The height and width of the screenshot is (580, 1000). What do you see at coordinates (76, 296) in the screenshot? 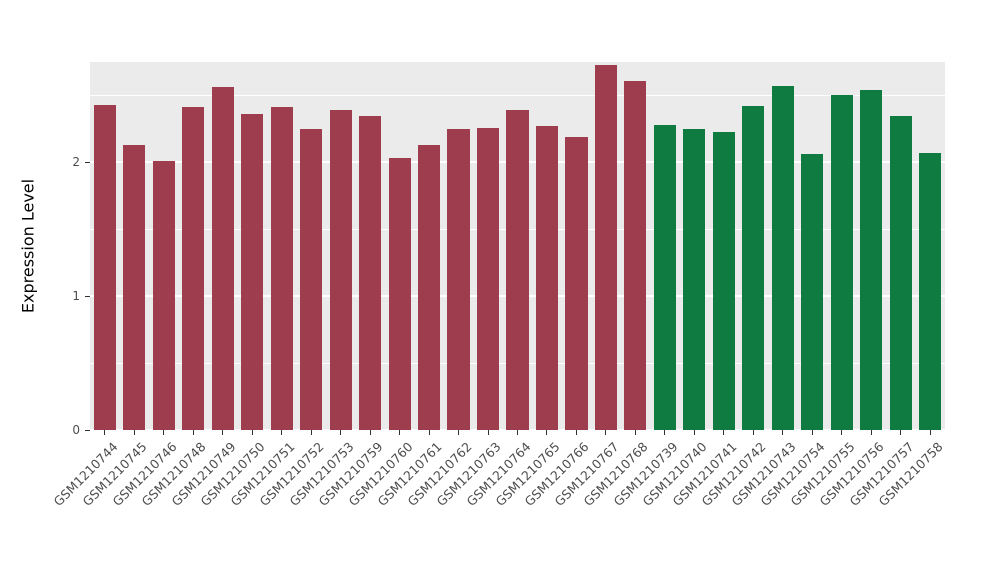
I see `y-tick-label: 1` at bounding box center [76, 296].